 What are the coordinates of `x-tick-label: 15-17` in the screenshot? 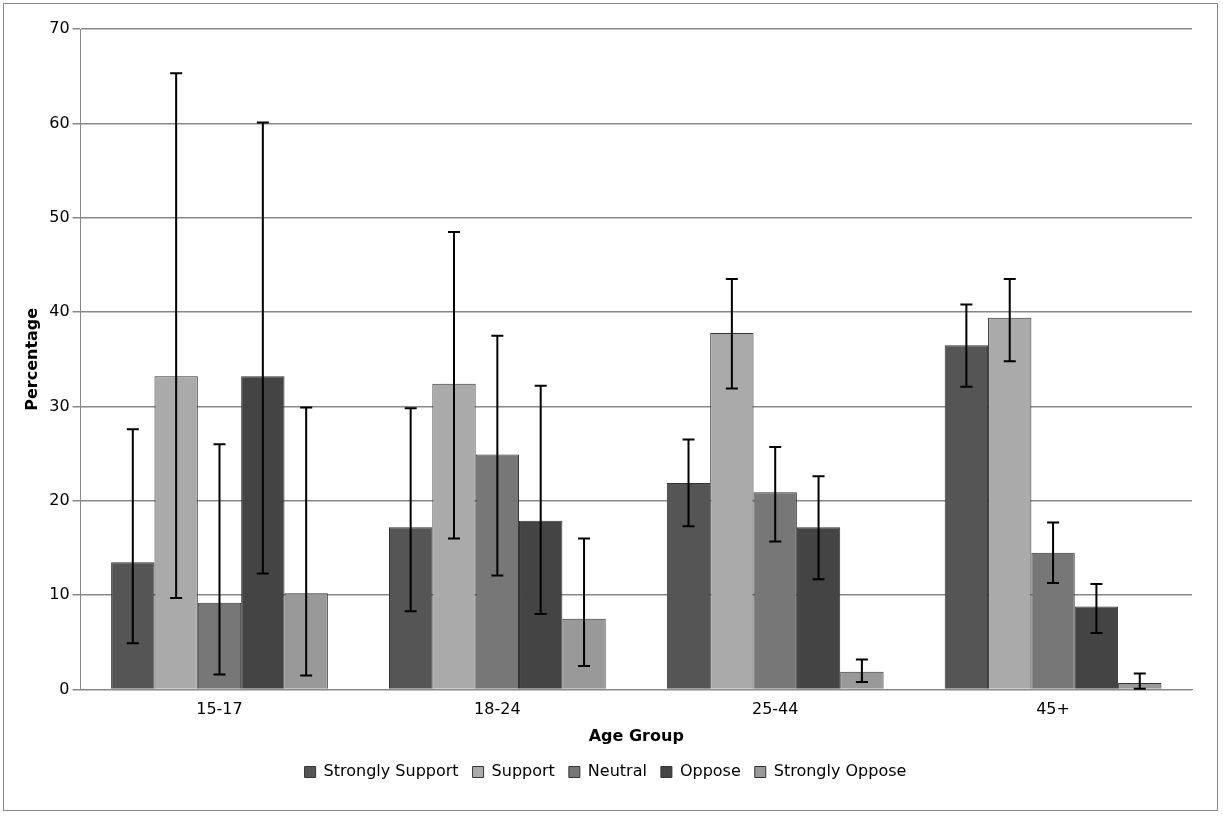 It's located at (219, 709).